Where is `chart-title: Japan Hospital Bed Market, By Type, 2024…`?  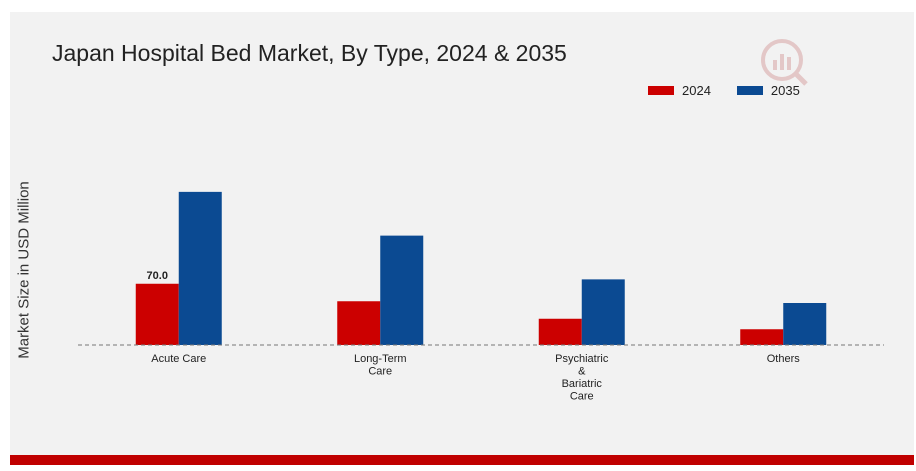
chart-title: Japan Hospital Bed Market, By Type, 2024… is located at coordinates (309, 53).